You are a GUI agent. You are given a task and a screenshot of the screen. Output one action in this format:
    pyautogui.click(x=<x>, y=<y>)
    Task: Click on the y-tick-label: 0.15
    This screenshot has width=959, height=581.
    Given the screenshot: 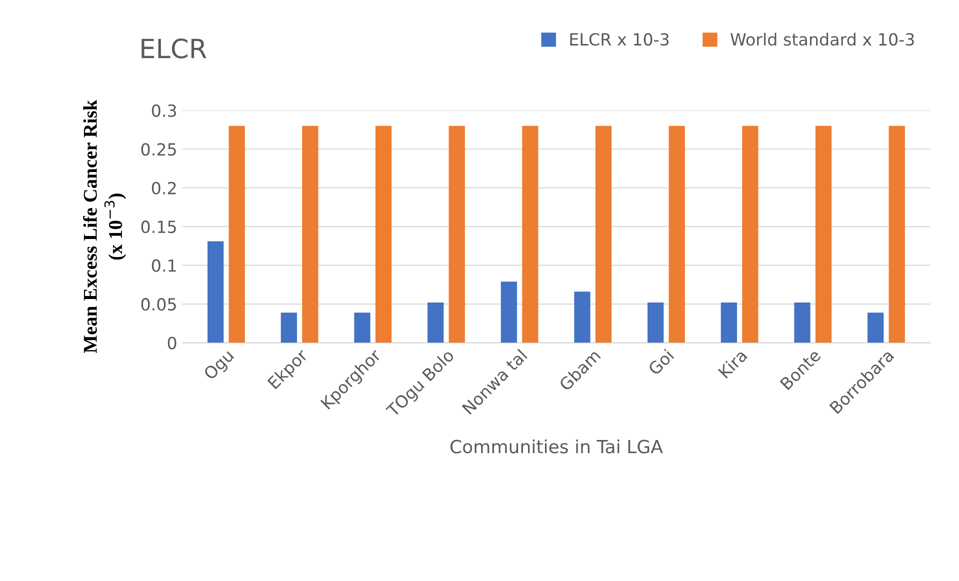 What is the action you would take?
    pyautogui.click(x=158, y=227)
    